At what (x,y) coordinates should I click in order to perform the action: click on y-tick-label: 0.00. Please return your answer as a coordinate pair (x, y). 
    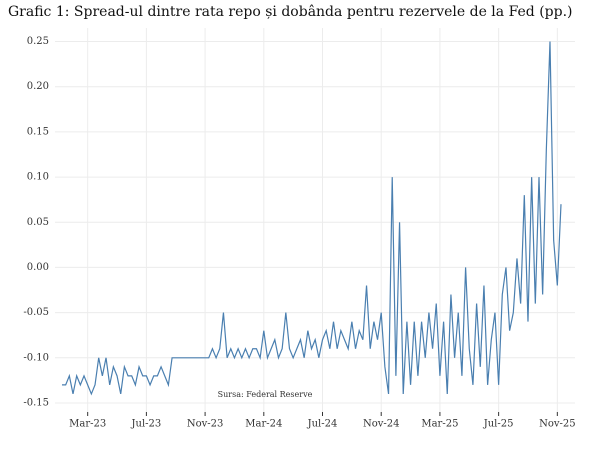
    Looking at the image, I should click on (38, 267).